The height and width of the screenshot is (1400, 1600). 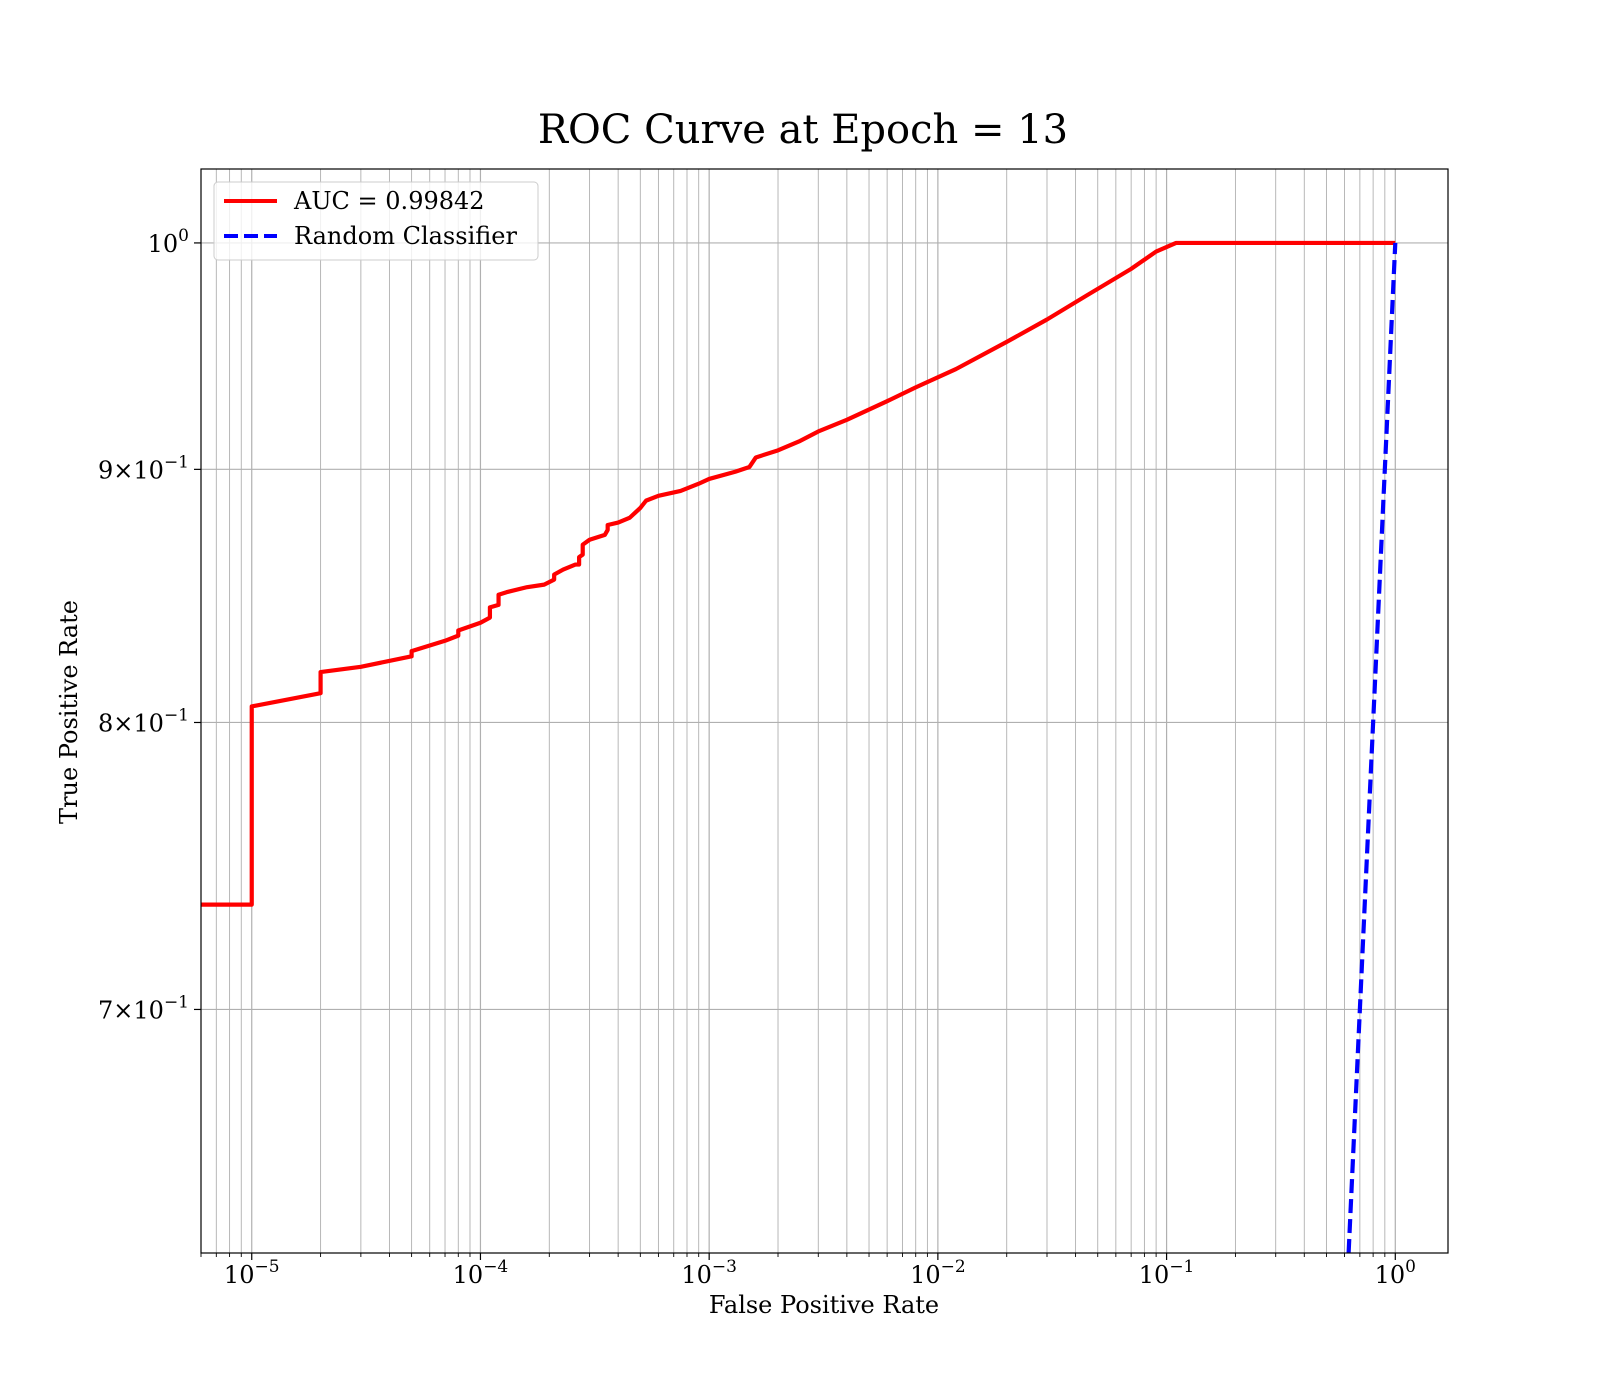 What do you see at coordinates (143, 1008) in the screenshot?
I see `y-tick-label: 7×10⁻¹` at bounding box center [143, 1008].